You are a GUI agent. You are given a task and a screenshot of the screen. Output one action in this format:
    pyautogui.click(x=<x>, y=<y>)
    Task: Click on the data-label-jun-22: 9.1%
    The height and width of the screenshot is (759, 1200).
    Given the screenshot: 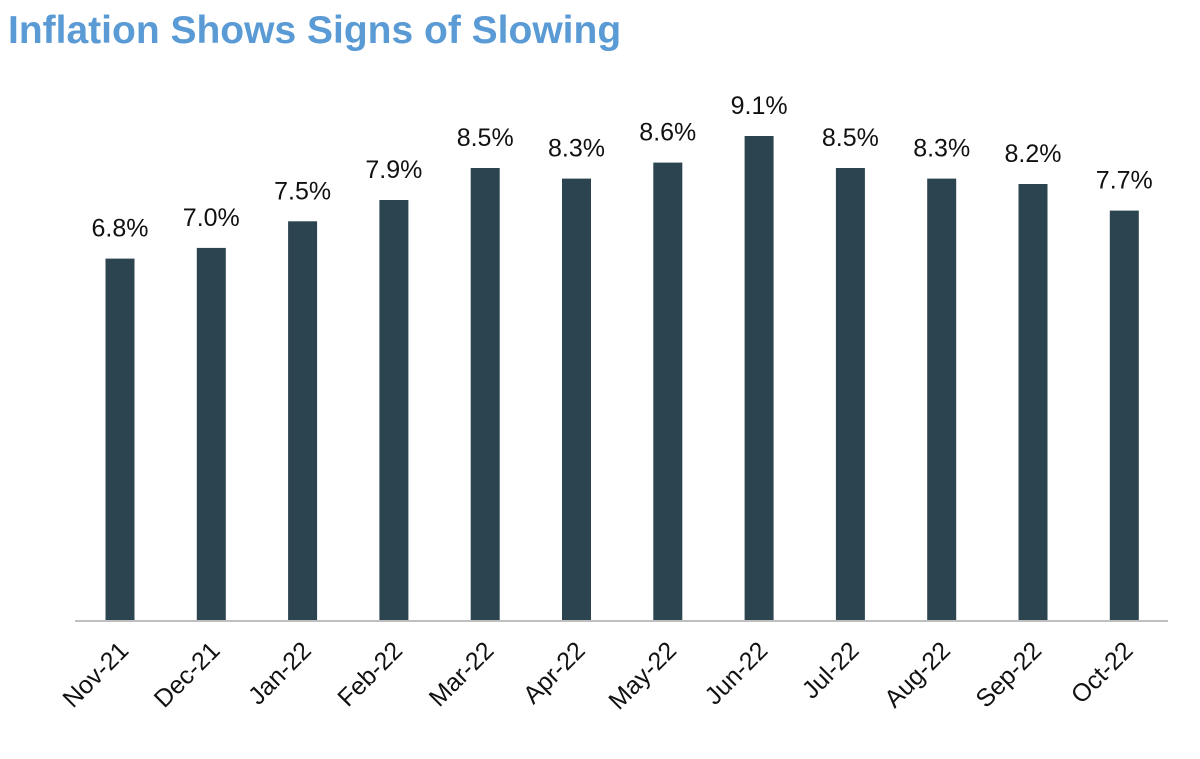 What is the action you would take?
    pyautogui.click(x=759, y=106)
    